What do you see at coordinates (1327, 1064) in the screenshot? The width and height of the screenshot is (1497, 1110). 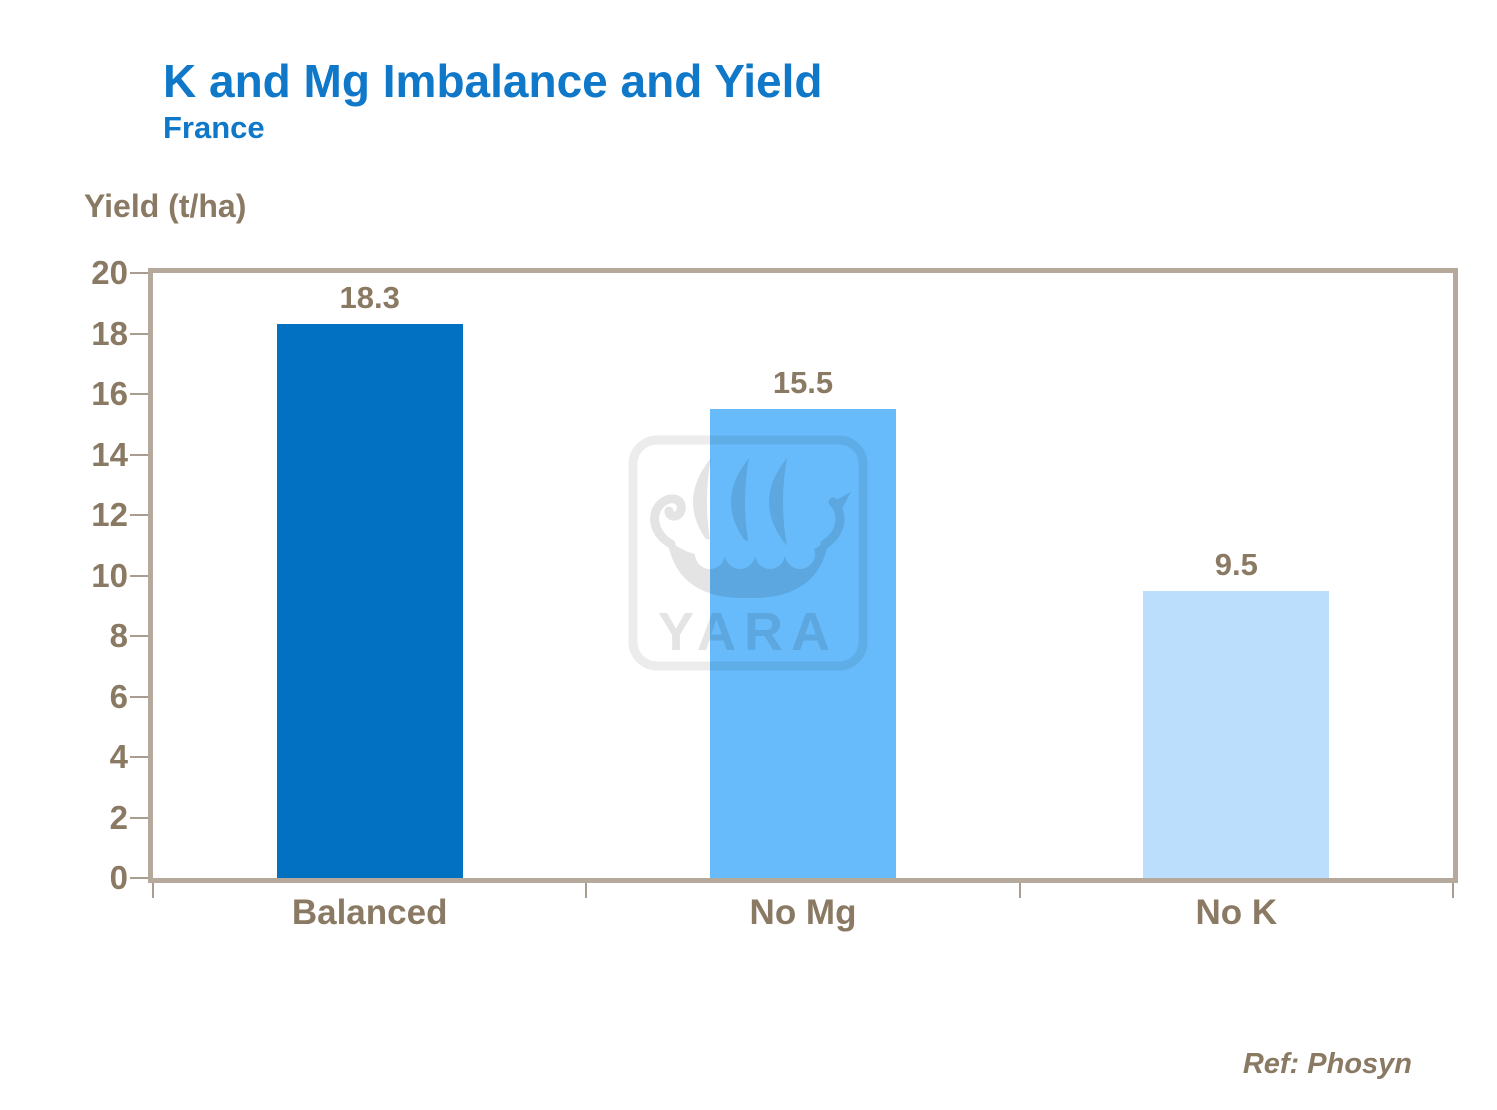 I see `reference-note: Ref: Phosyn` at bounding box center [1327, 1064].